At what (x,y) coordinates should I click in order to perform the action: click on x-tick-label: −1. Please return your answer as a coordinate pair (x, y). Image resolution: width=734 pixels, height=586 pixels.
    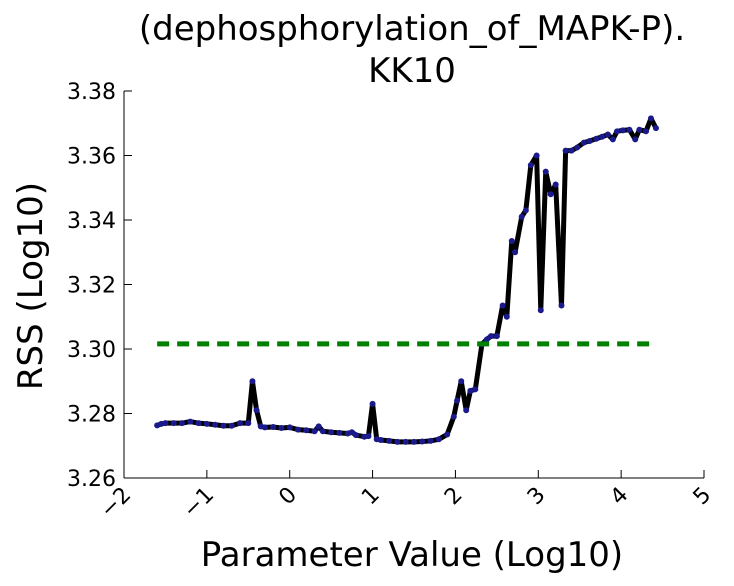
    Looking at the image, I should click on (198, 503).